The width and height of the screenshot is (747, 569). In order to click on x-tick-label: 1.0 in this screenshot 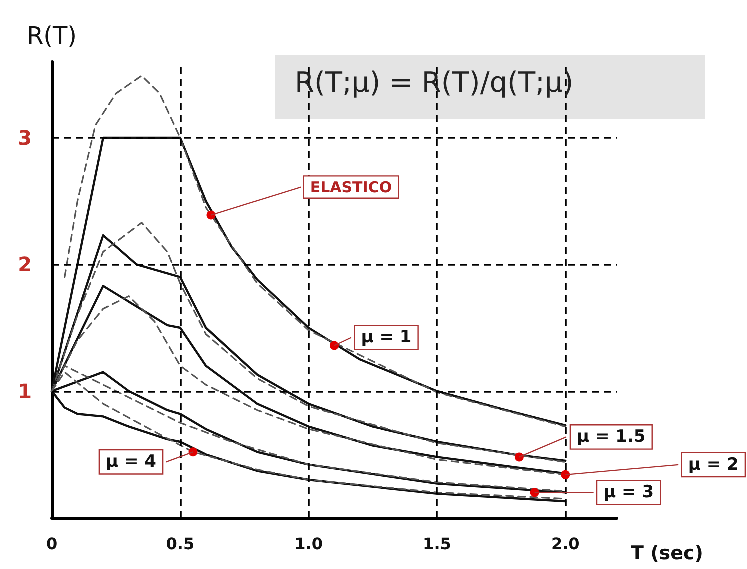, I will do `click(308, 544)`.